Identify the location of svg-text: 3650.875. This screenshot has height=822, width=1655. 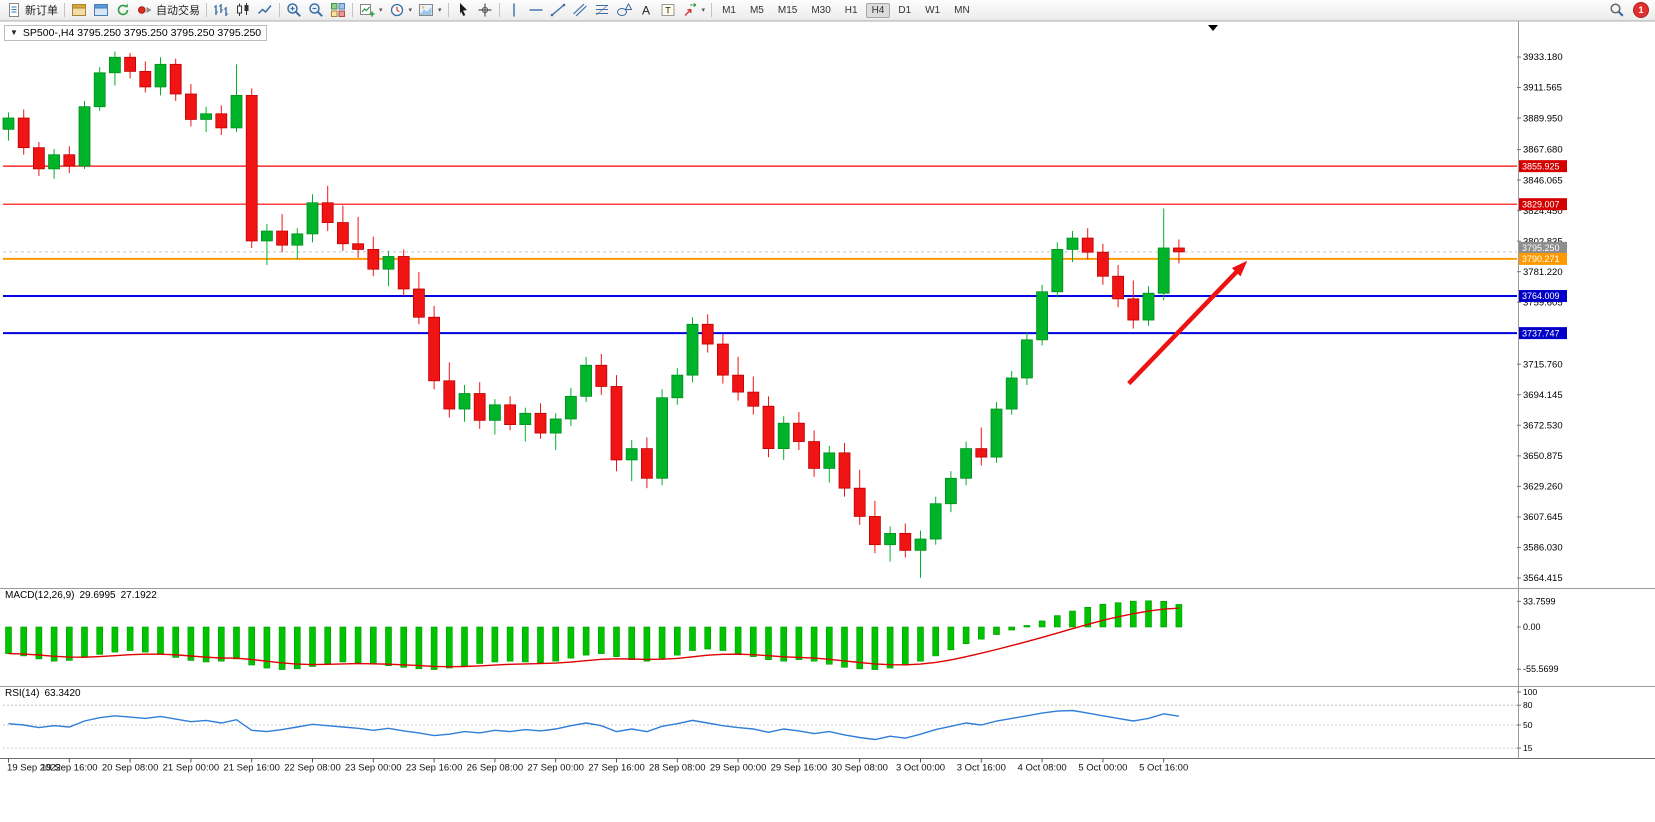
(1543, 456).